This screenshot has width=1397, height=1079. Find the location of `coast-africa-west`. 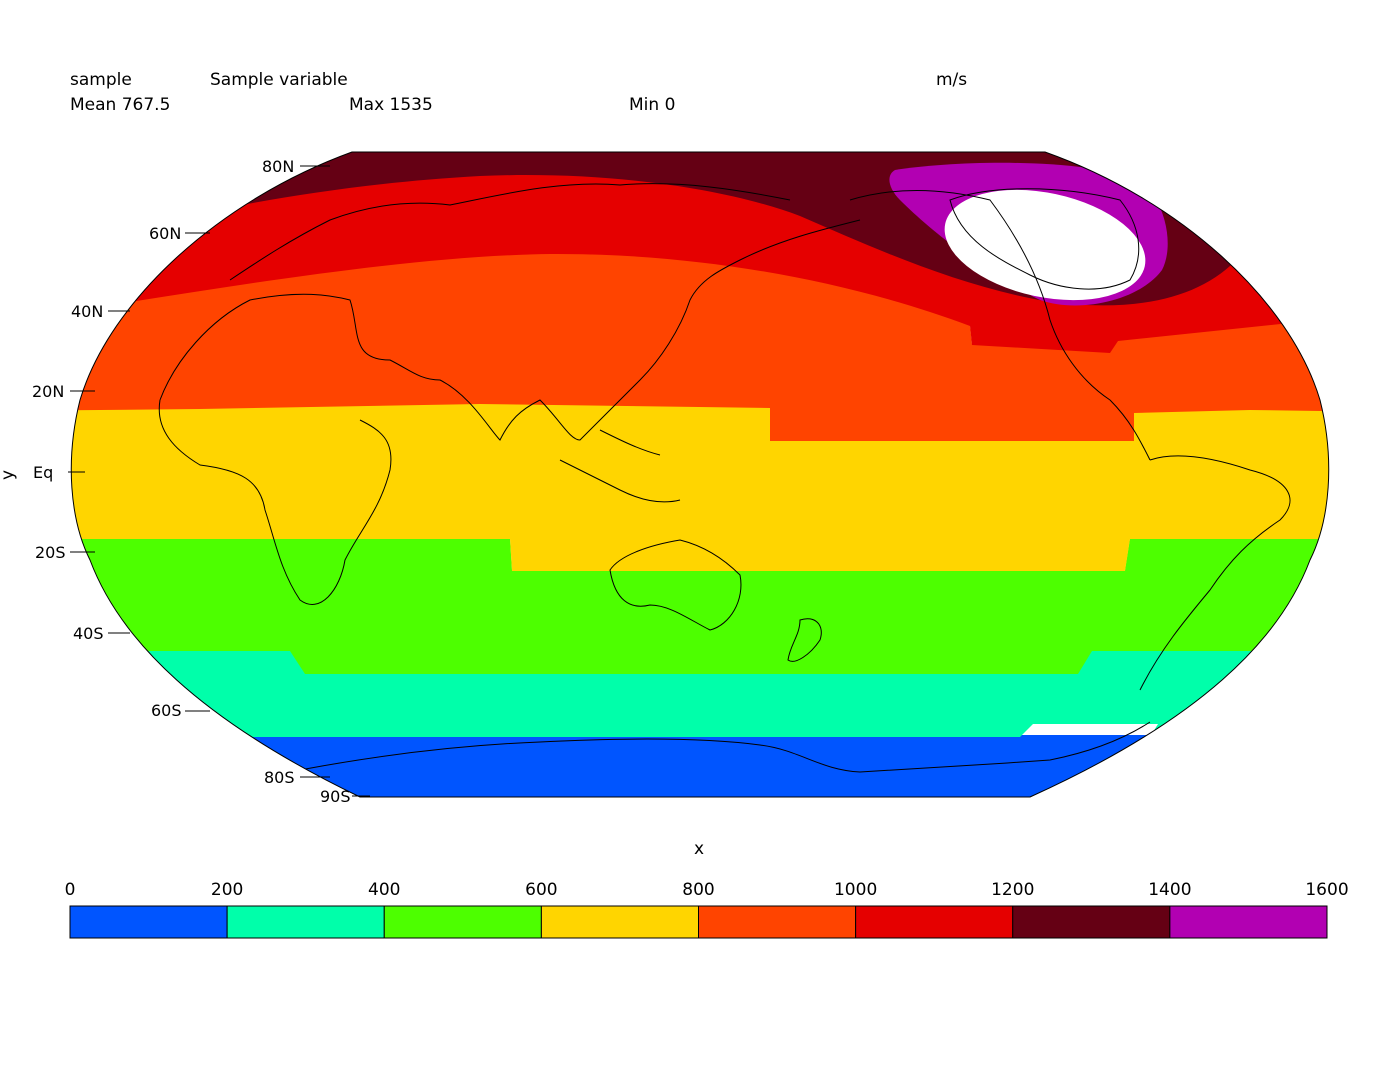

coast-africa-west is located at coordinates (275, 502).